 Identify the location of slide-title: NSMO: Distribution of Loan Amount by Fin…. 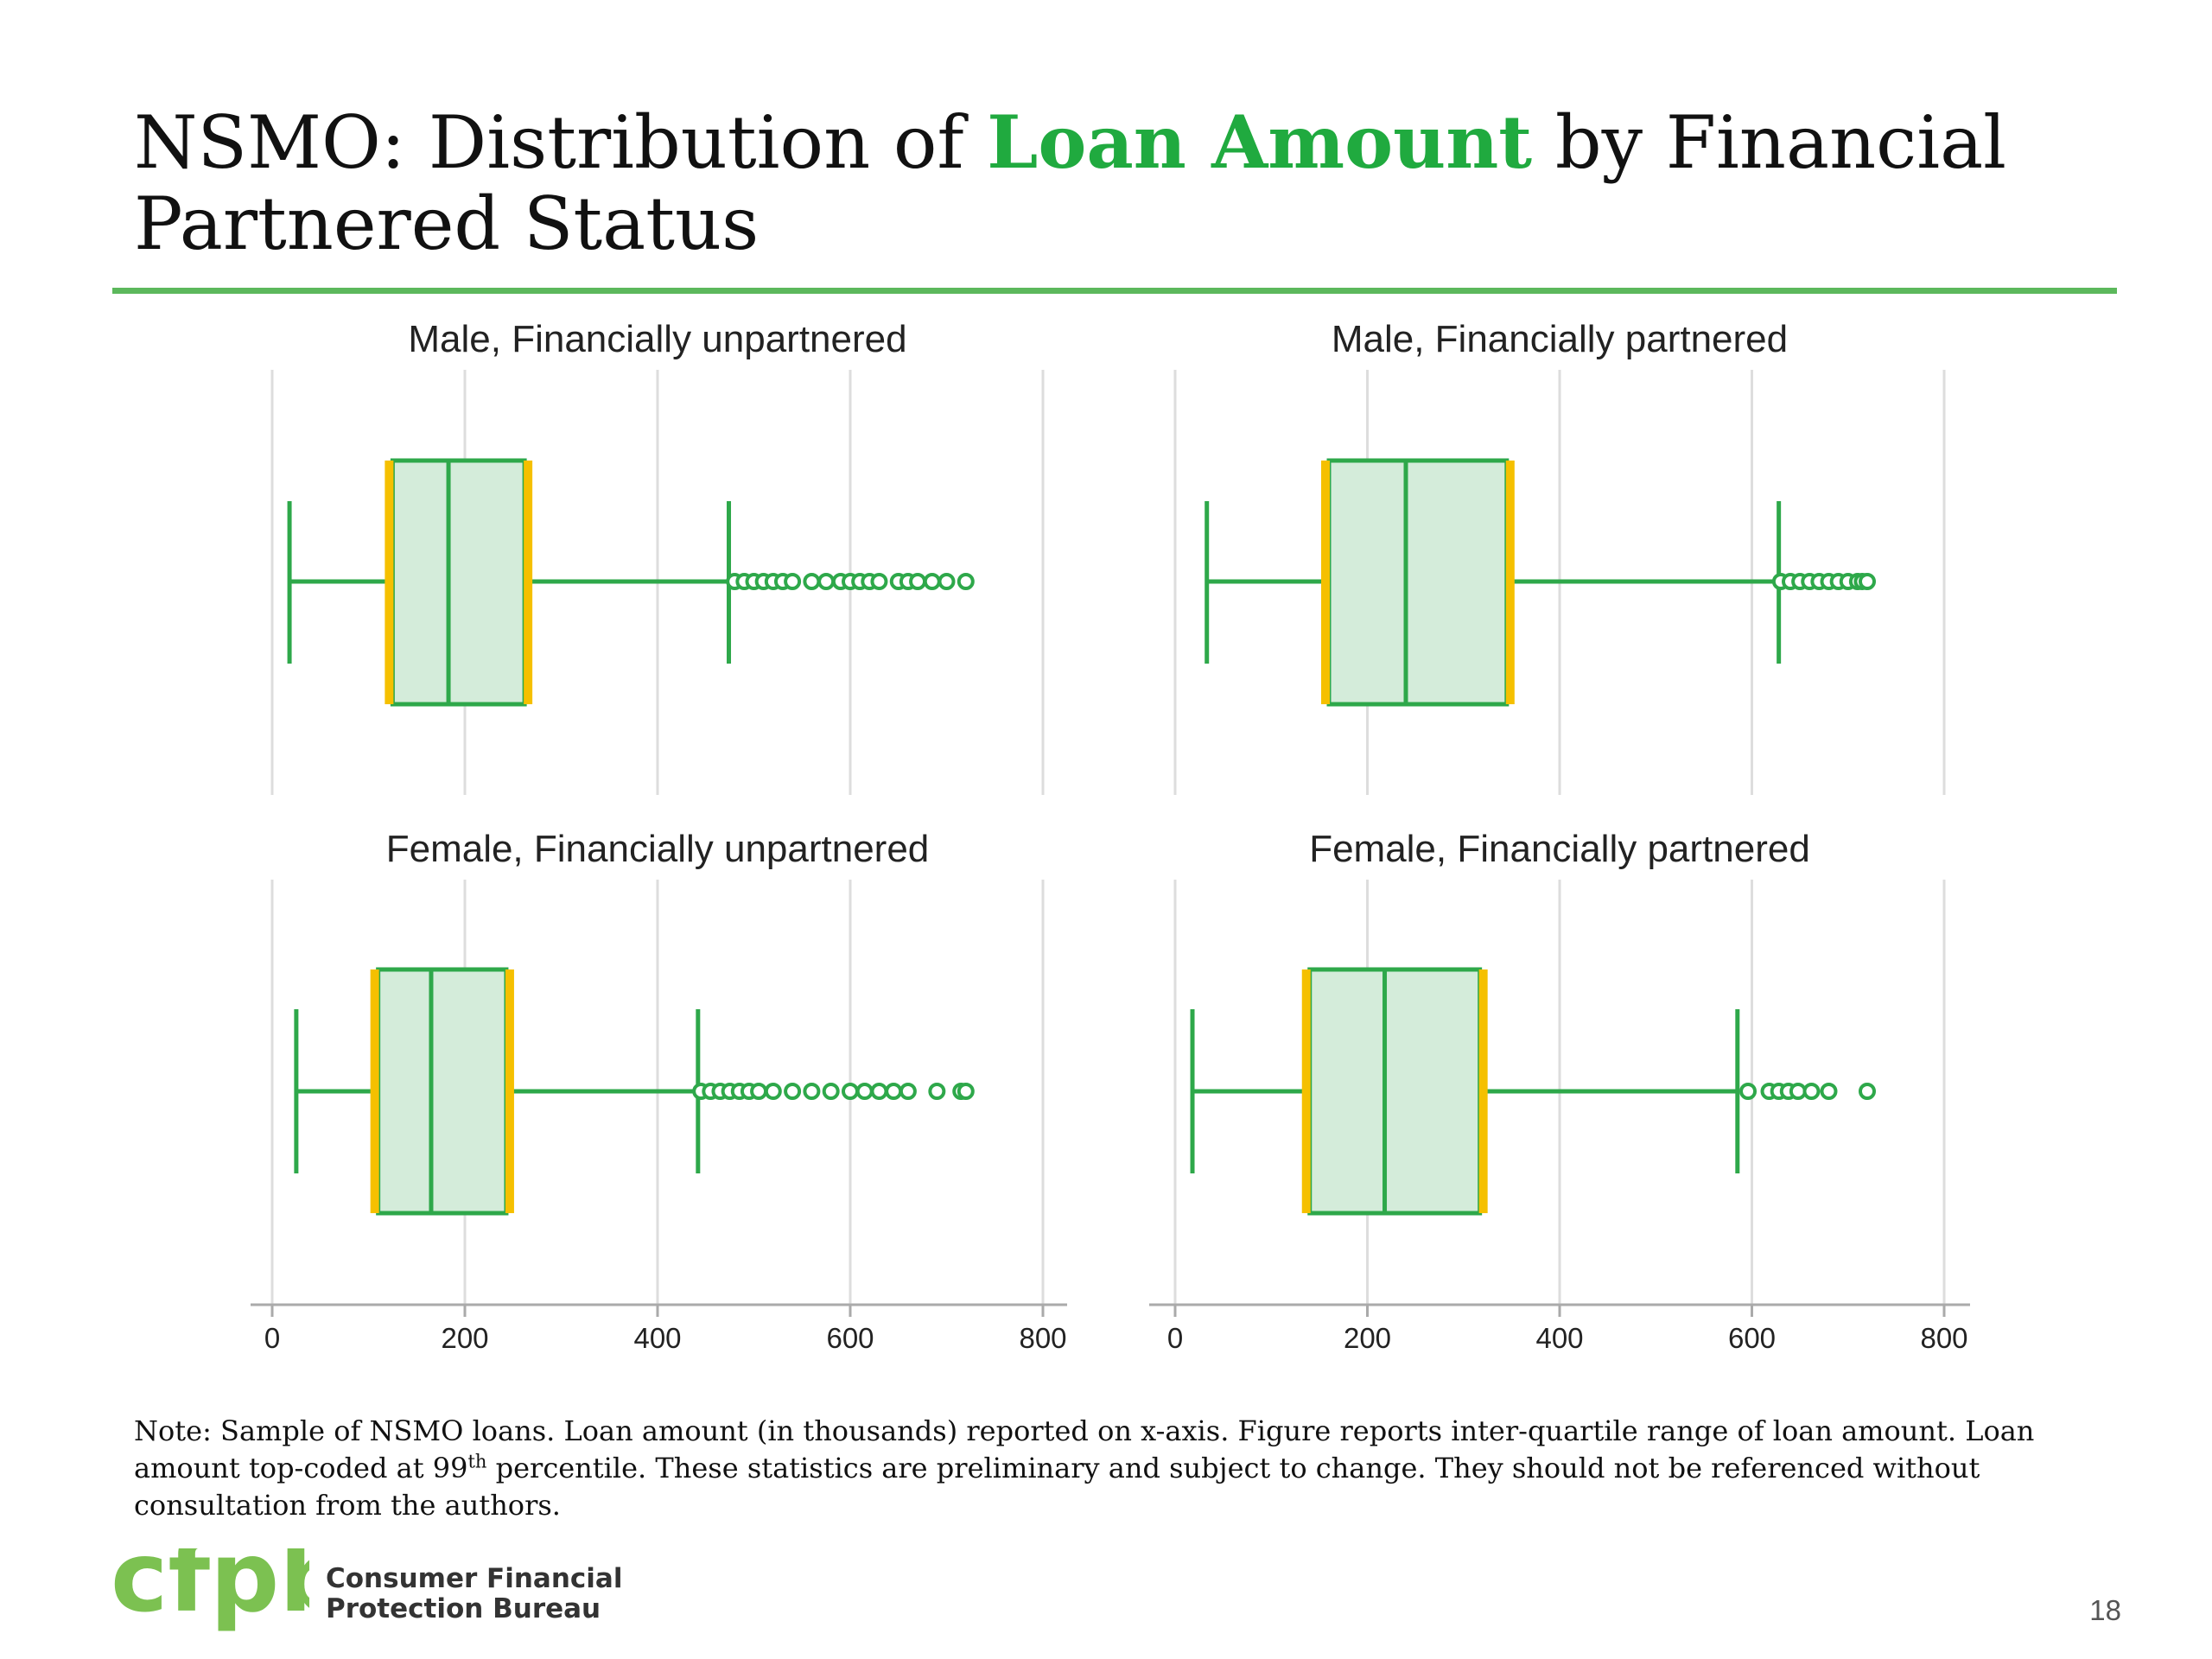
(1106, 182).